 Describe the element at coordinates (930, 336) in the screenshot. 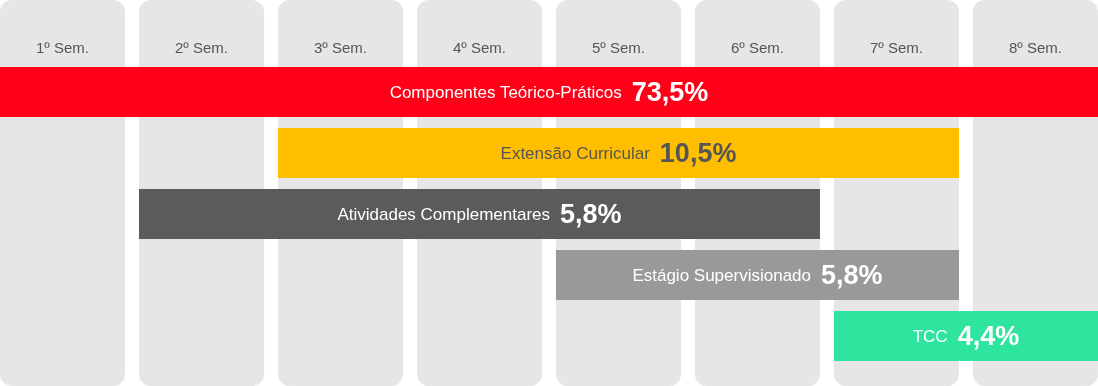

I see `y-tick-label: TCC` at that location.